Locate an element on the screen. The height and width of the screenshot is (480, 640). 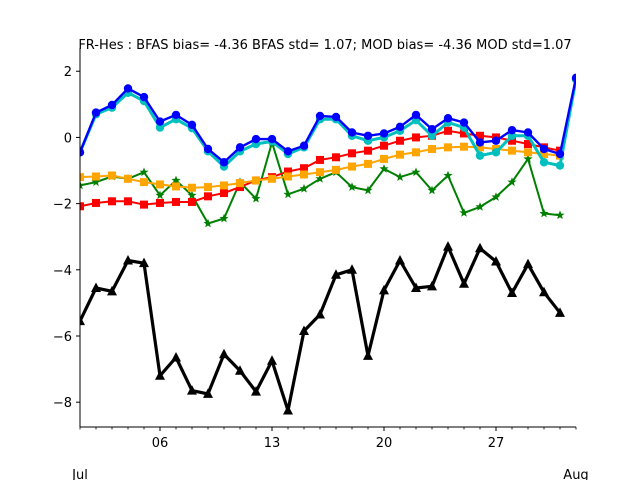
y-tick-label: −6 is located at coordinates (62, 337).